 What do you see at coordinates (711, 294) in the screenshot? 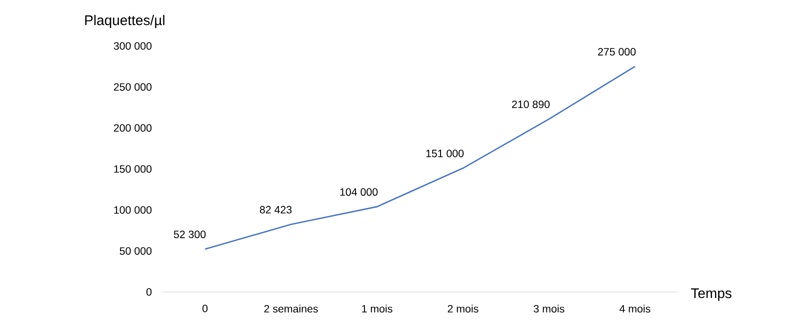
I see `x-axis-title: Temps` at bounding box center [711, 294].